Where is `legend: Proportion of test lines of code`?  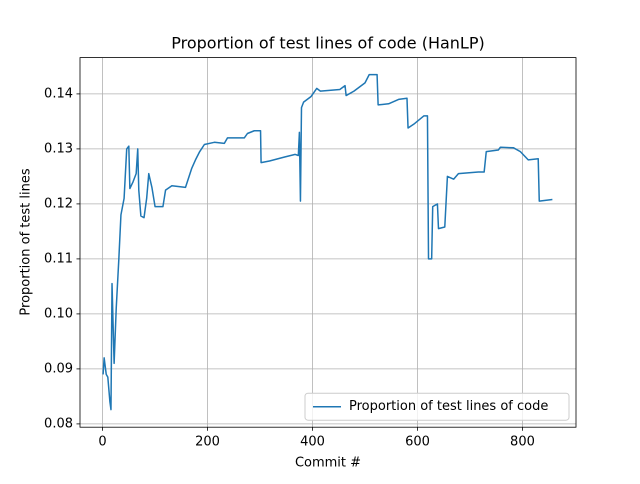
legend: Proportion of test lines of code is located at coordinates (437, 406).